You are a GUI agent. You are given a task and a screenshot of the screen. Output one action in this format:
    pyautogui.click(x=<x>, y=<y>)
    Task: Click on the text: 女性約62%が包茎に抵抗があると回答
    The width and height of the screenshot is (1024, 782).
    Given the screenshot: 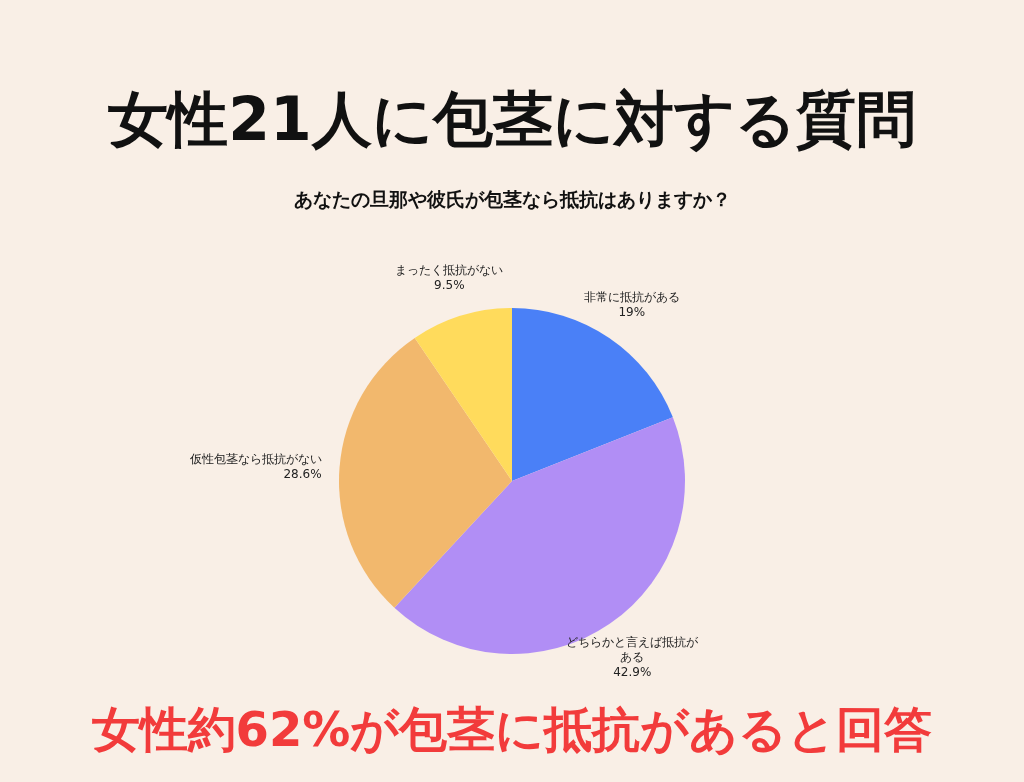 What is the action you would take?
    pyautogui.click(x=512, y=729)
    